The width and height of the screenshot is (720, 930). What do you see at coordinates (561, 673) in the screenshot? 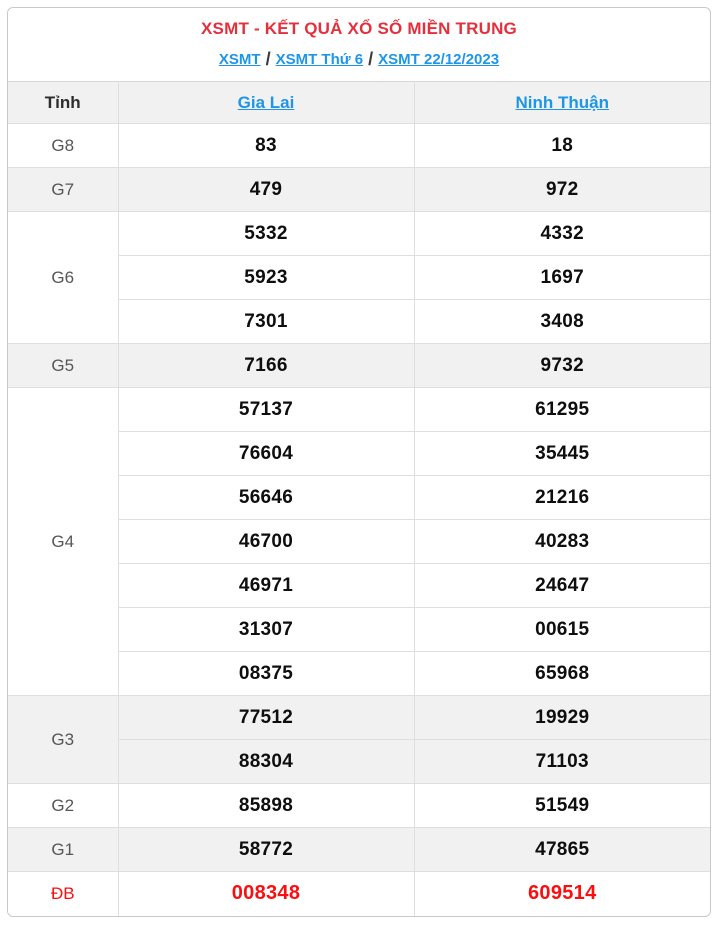
I see `result-cell: 65968` at bounding box center [561, 673].